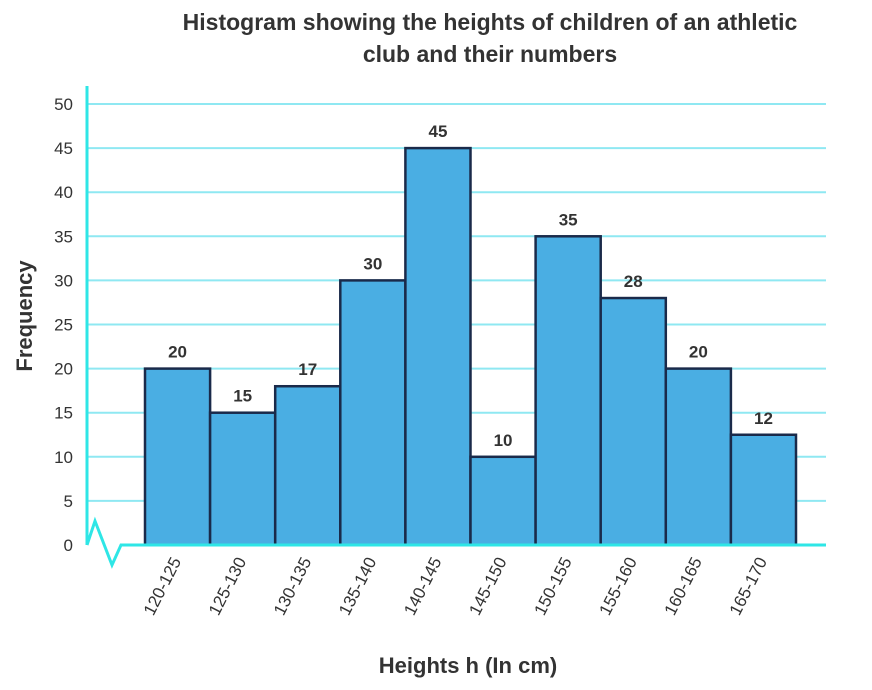 The image size is (872, 690). Describe the element at coordinates (63, 104) in the screenshot. I see `y-tick-label: 50` at that location.